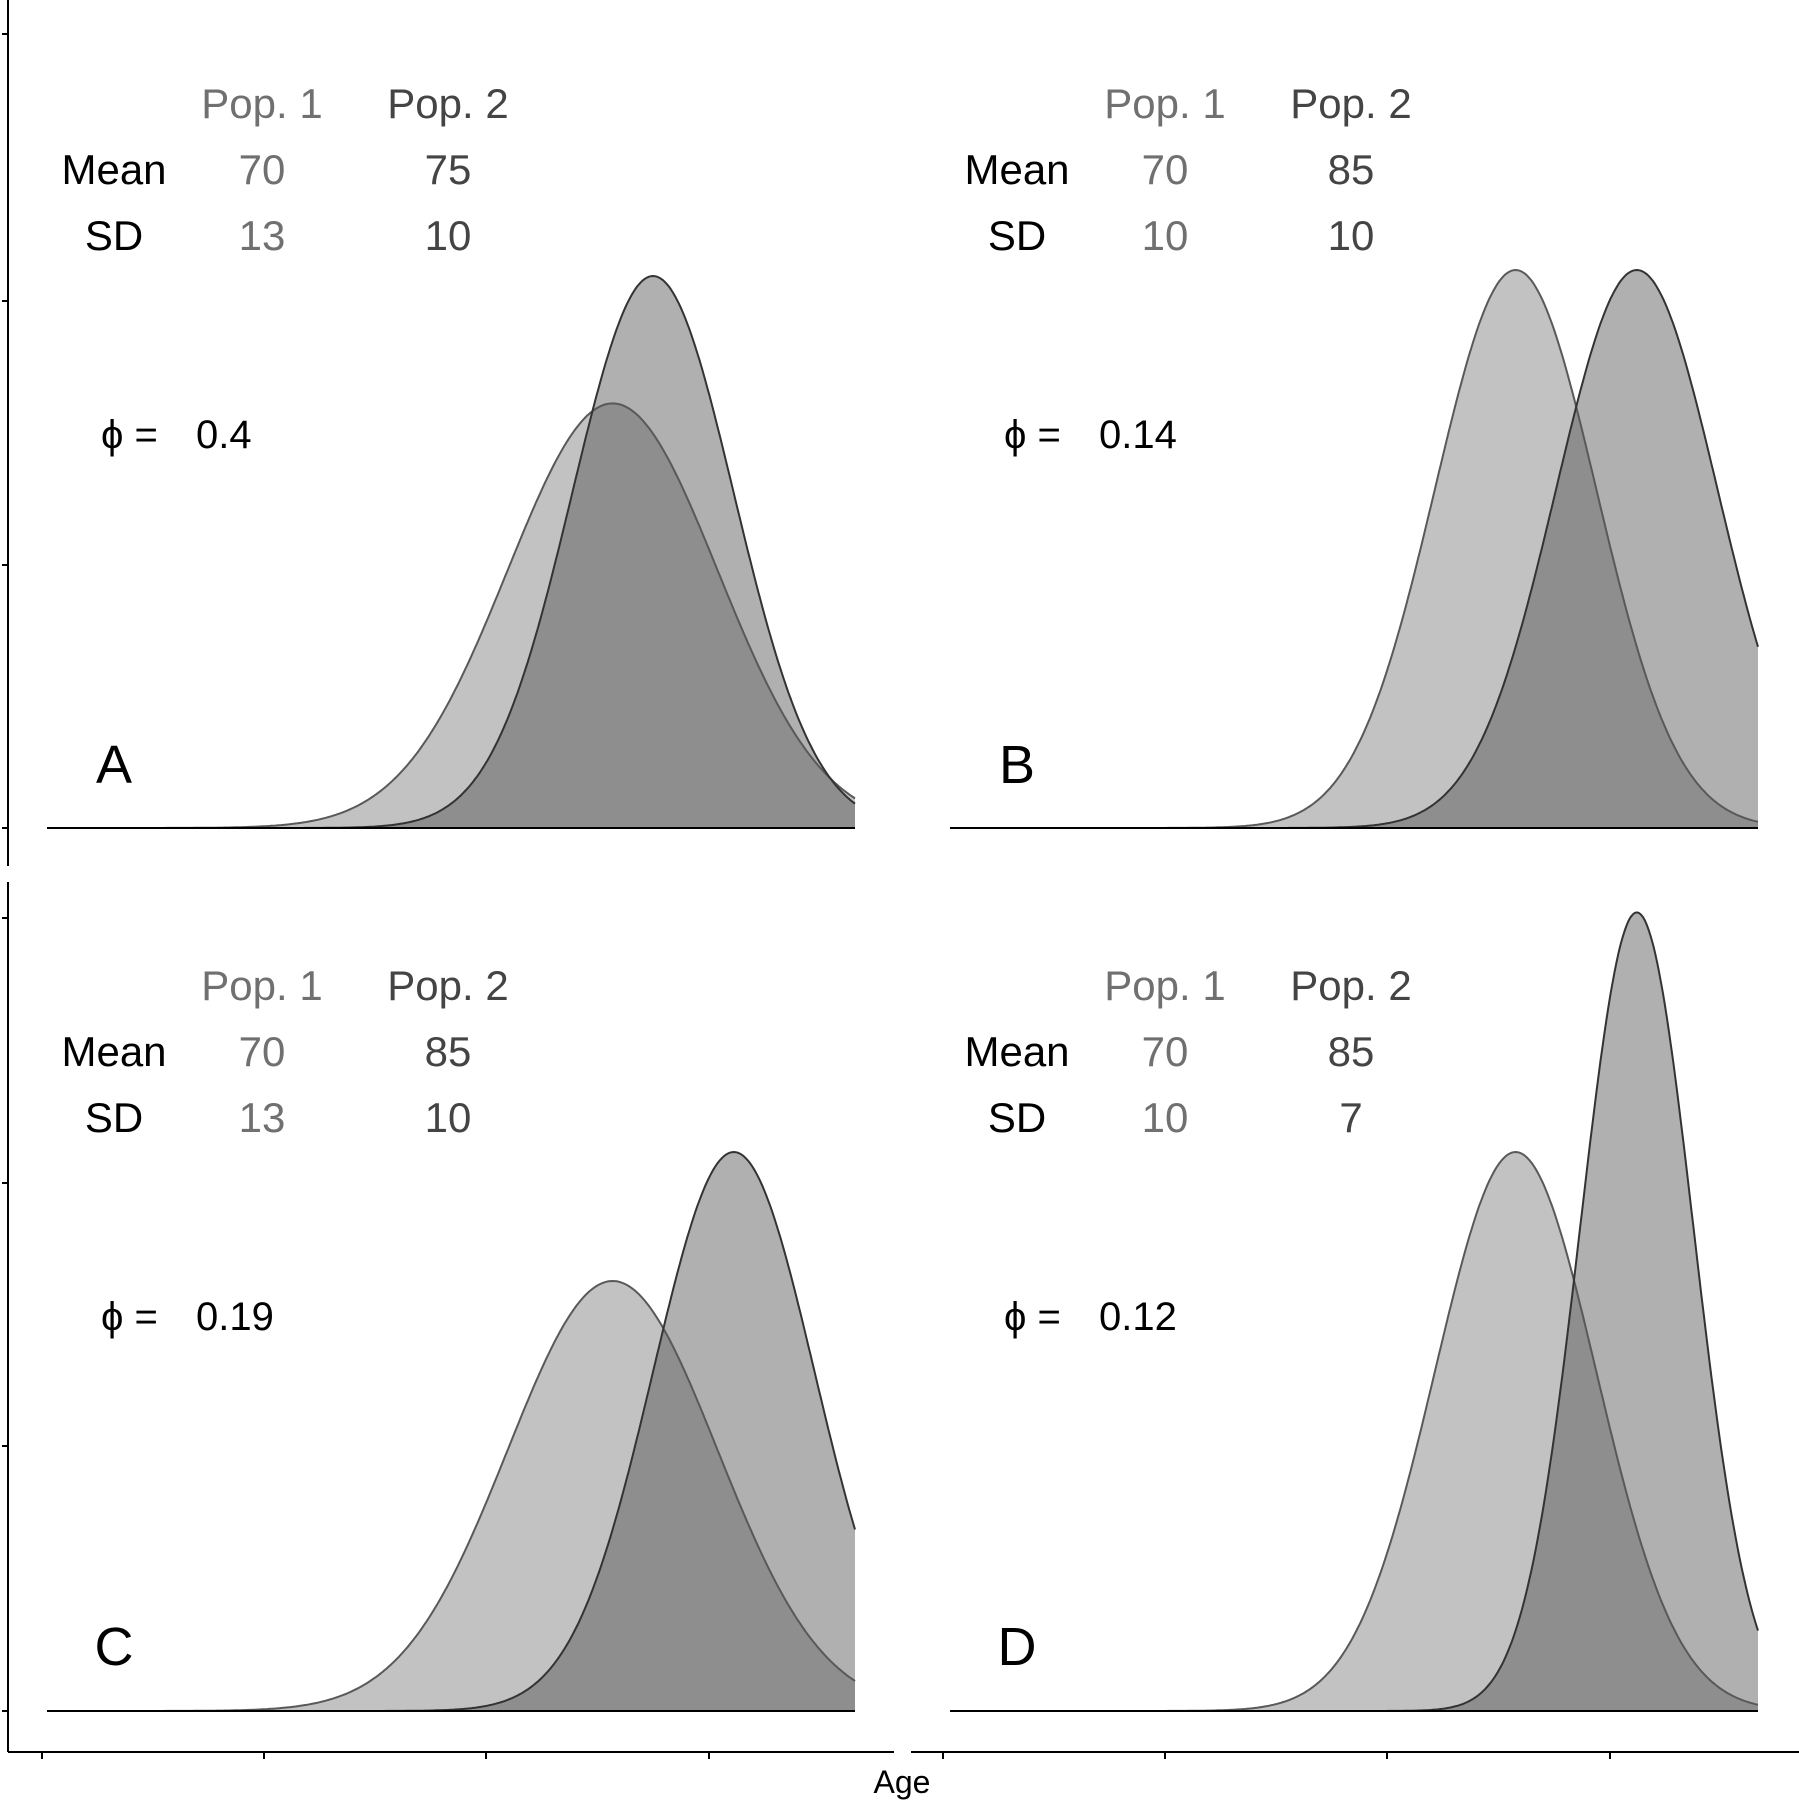  What do you see at coordinates (902, 1782) in the screenshot?
I see `x-axis-label: Age` at bounding box center [902, 1782].